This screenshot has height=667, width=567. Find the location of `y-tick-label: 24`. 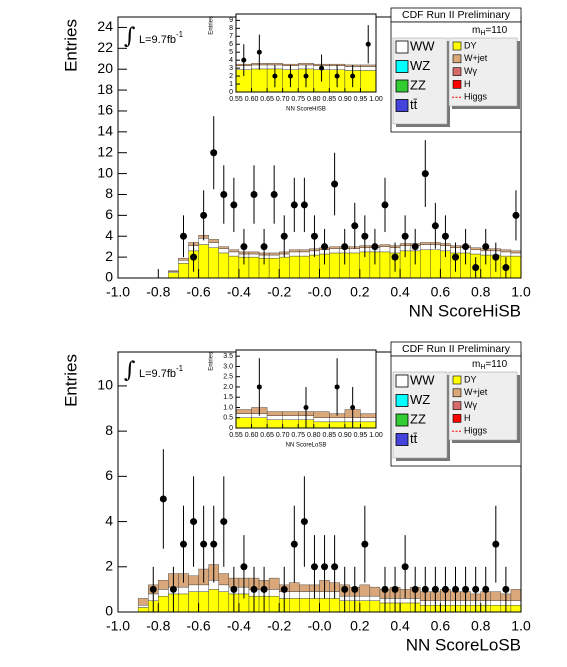

y-tick-label: 24 is located at coordinates (105, 26).